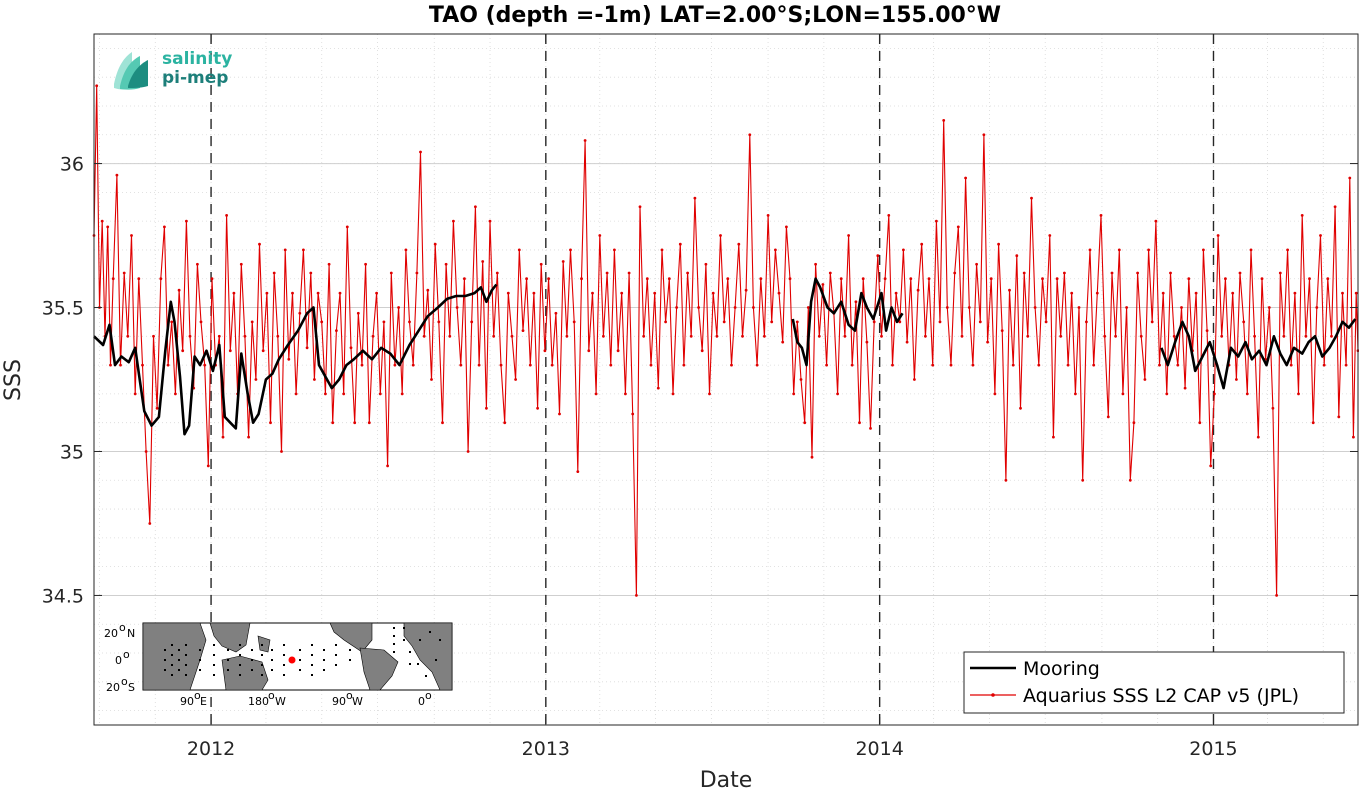 This screenshot has width=1359, height=790. Describe the element at coordinates (546, 749) in the screenshot. I see `x-tick-label: 2013` at that location.